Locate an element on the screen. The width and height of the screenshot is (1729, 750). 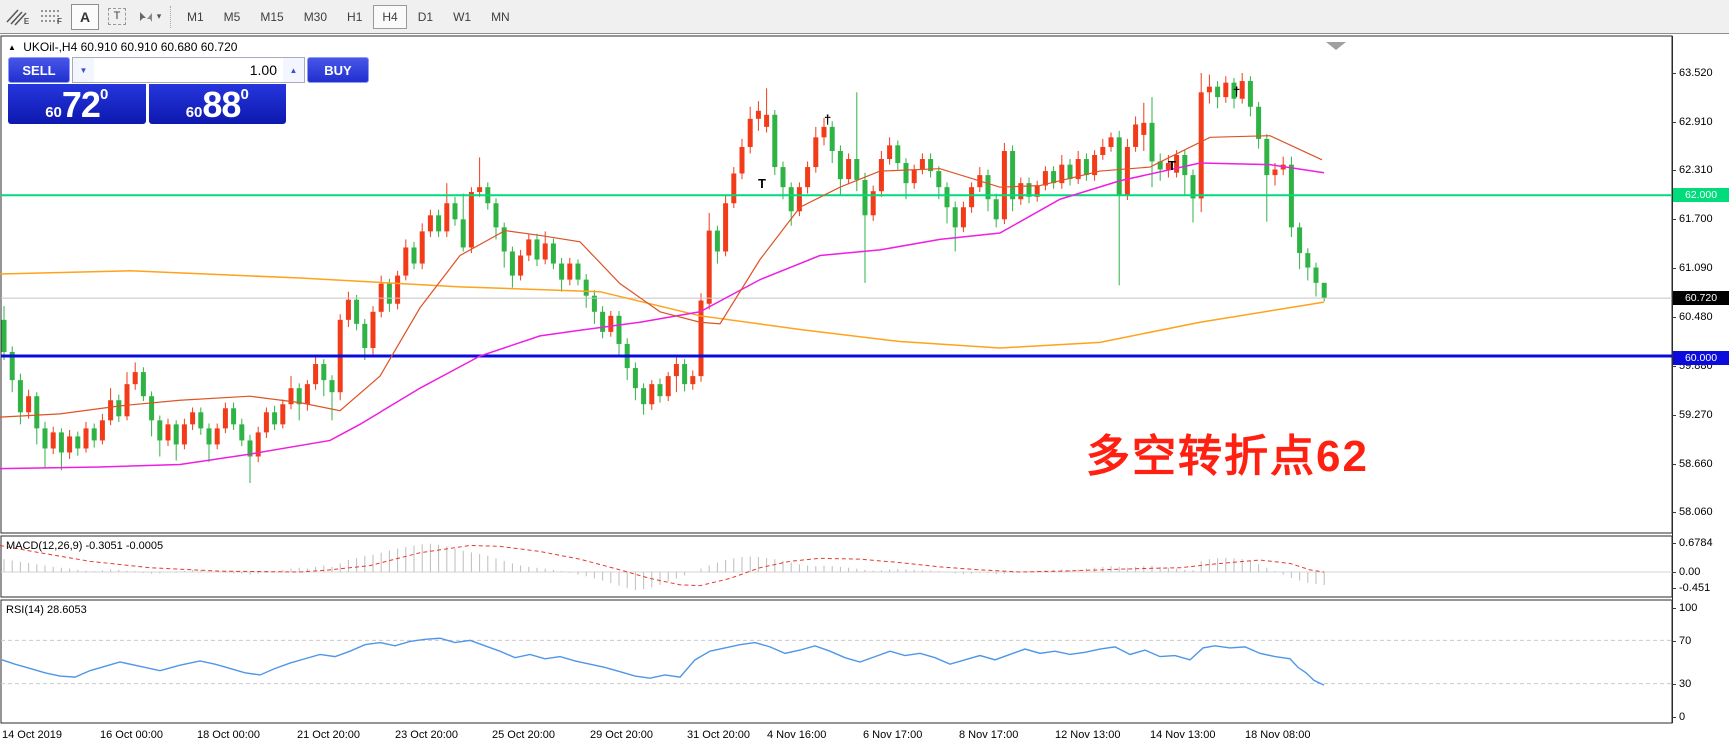
axis-label: 61.700 is located at coordinates (1696, 219).